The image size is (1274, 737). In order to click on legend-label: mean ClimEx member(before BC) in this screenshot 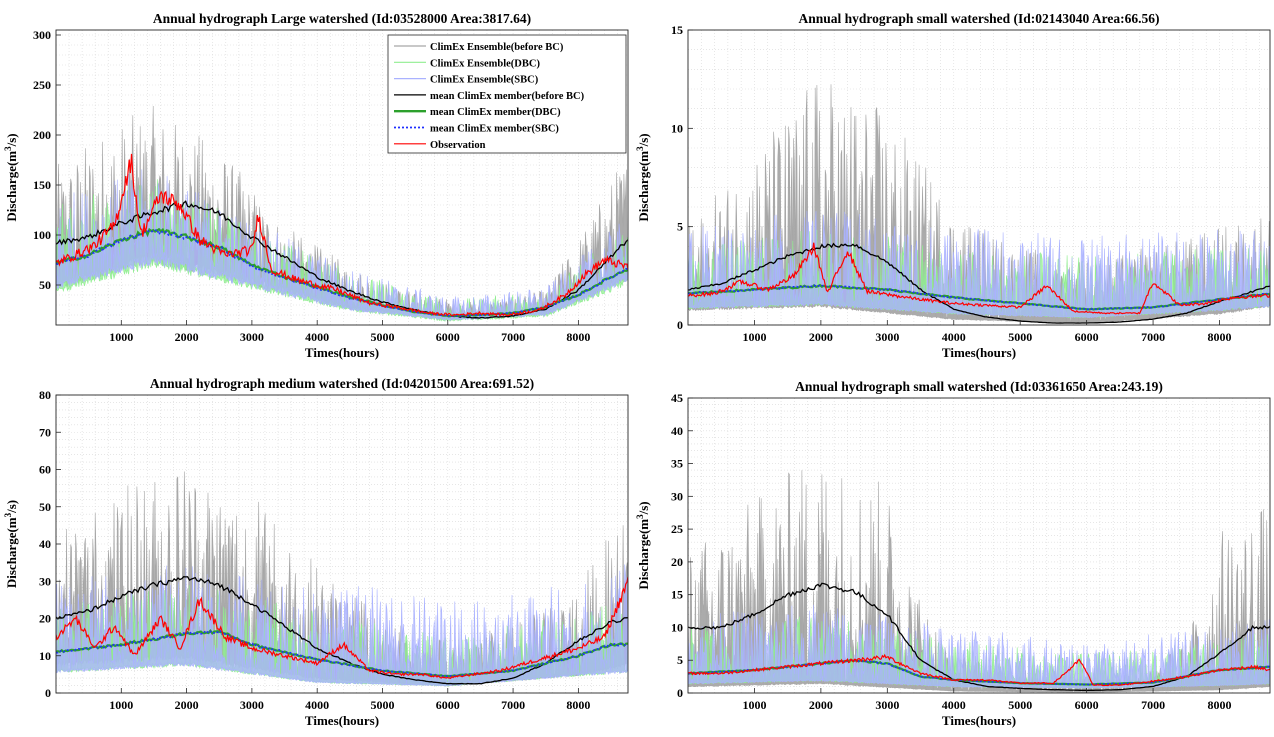, I will do `click(507, 96)`.